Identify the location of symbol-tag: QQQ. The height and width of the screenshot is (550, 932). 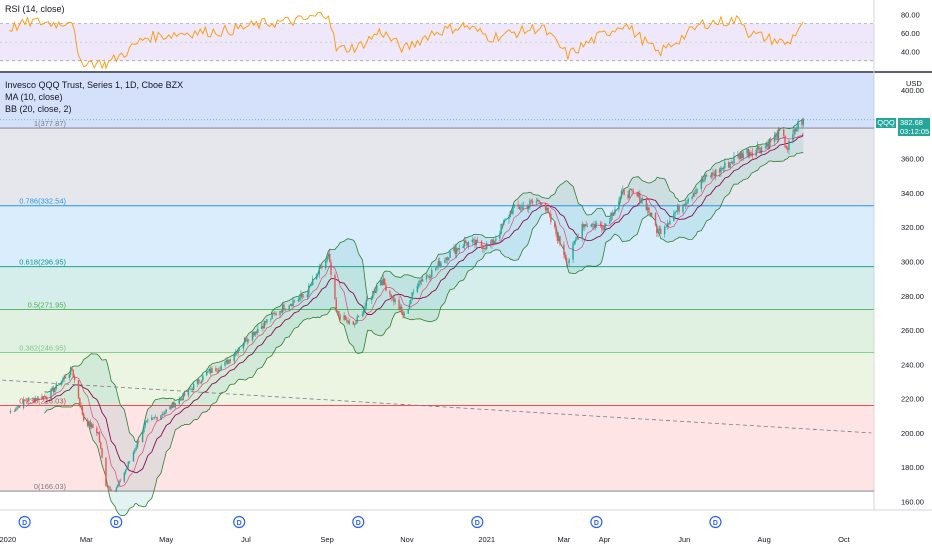
(886, 123).